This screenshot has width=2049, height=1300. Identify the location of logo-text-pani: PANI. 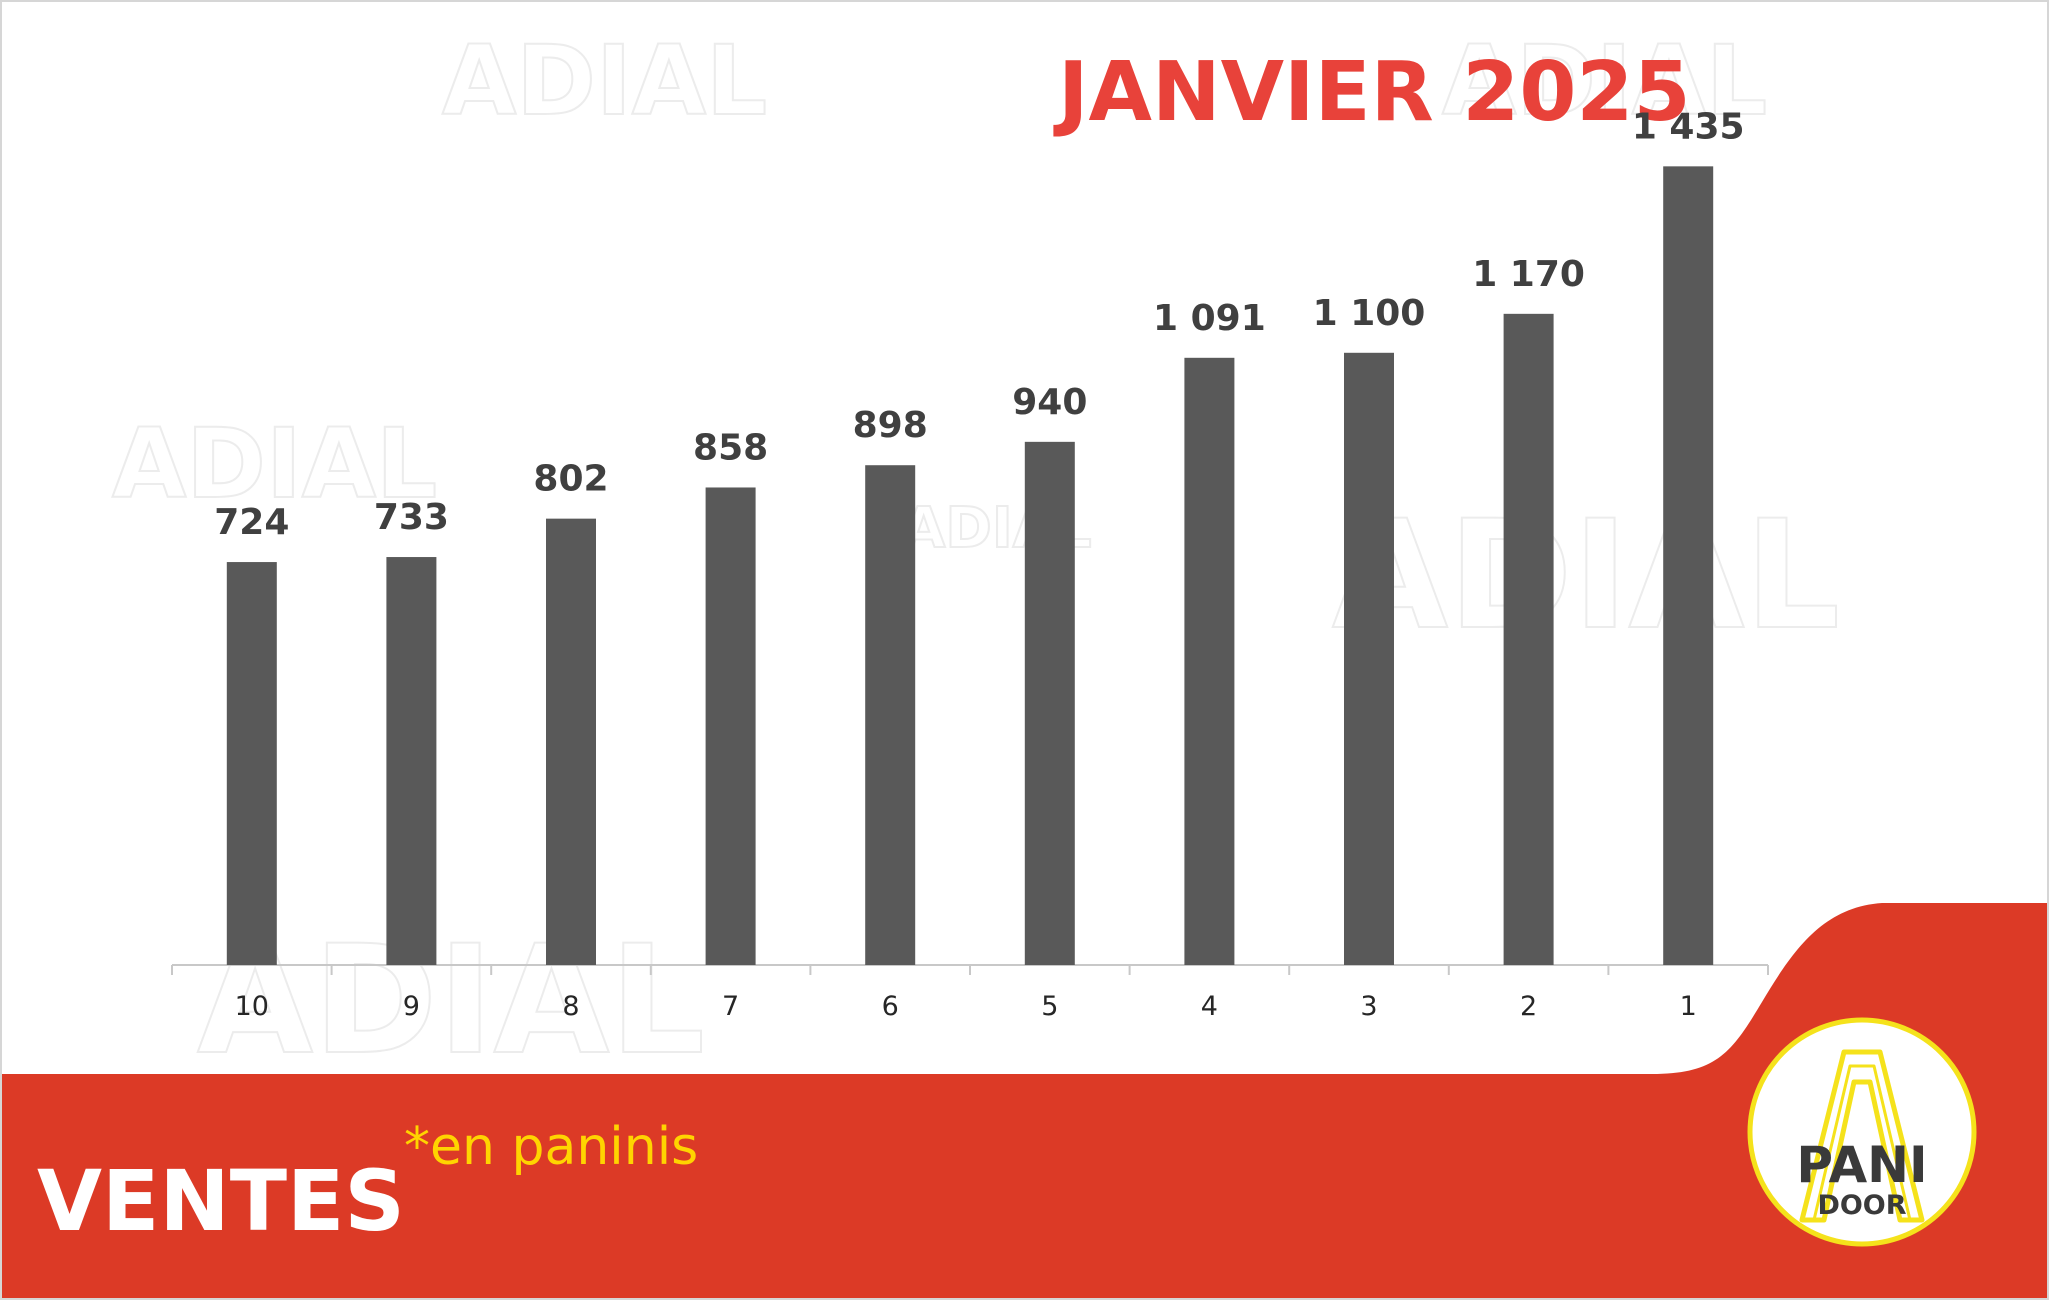
(1861, 1165).